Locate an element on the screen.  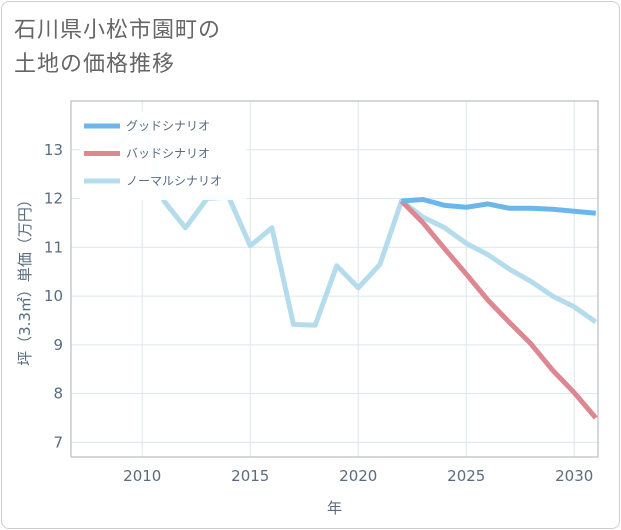
y-axis-title: 坪（3.3㎡）単価（万円） is located at coordinates (25, 279).